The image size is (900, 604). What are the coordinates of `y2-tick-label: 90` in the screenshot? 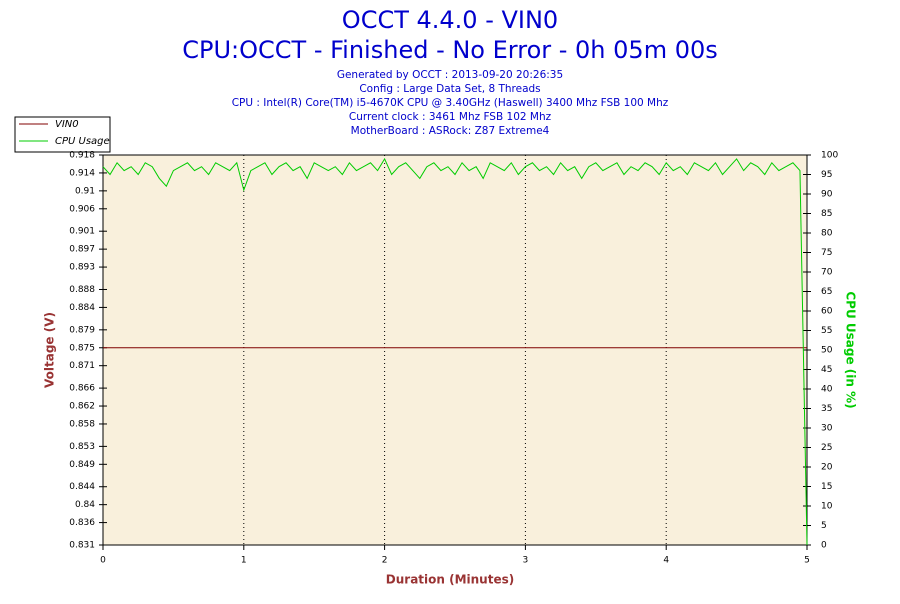 It's located at (827, 195).